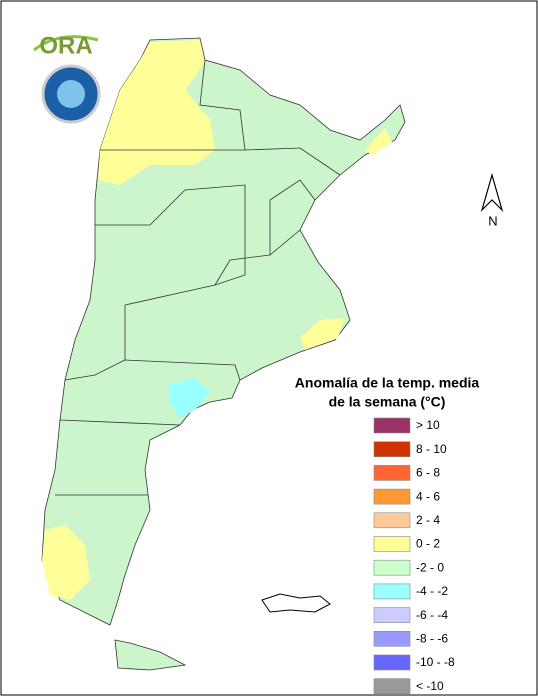 This screenshot has width=538, height=696. What do you see at coordinates (296, 603) in the screenshot?
I see `islands` at bounding box center [296, 603].